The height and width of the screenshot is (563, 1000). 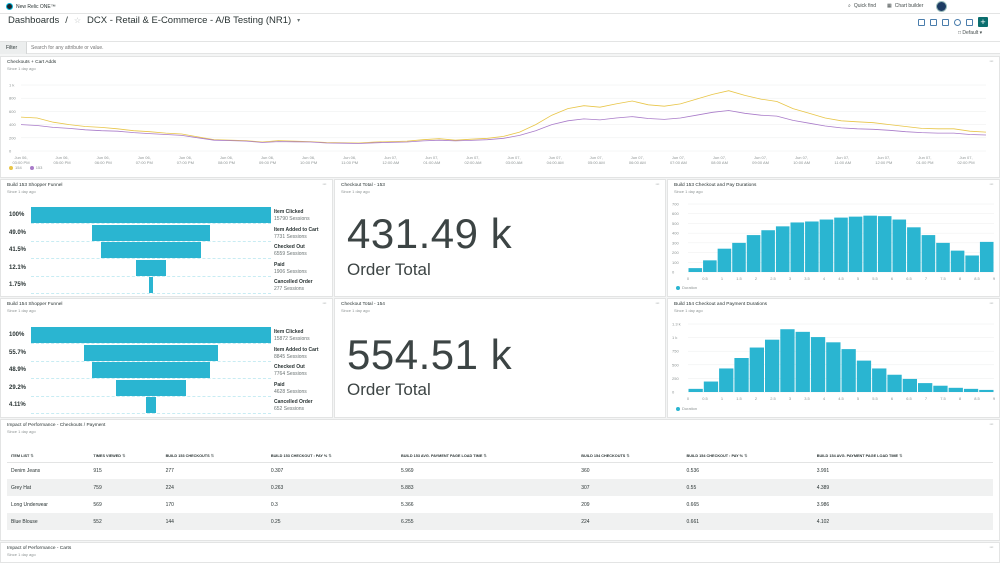 What do you see at coordinates (902, 456) in the screenshot?
I see `column-header: Build 154 Avg. Payment Page Load Time ⇅` at bounding box center [902, 456].